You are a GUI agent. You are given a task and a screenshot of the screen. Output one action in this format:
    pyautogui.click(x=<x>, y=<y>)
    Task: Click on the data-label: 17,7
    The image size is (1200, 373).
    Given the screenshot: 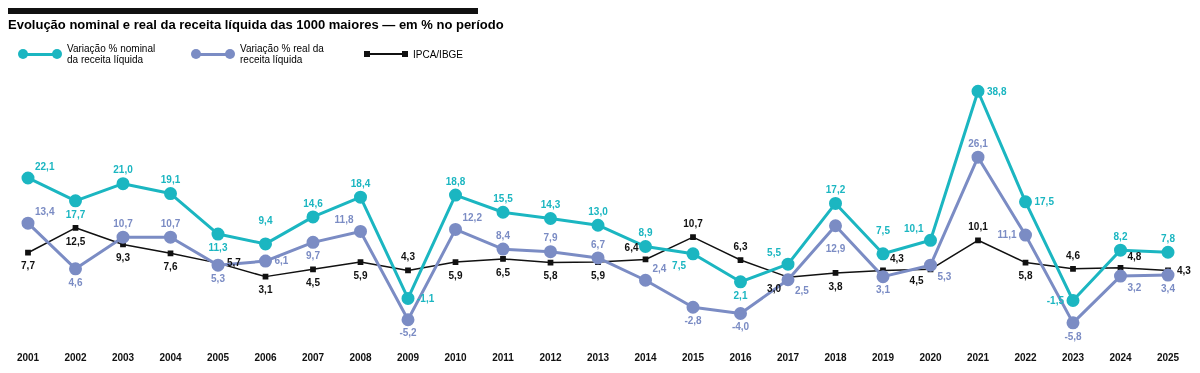 What is the action you would take?
    pyautogui.click(x=75, y=214)
    